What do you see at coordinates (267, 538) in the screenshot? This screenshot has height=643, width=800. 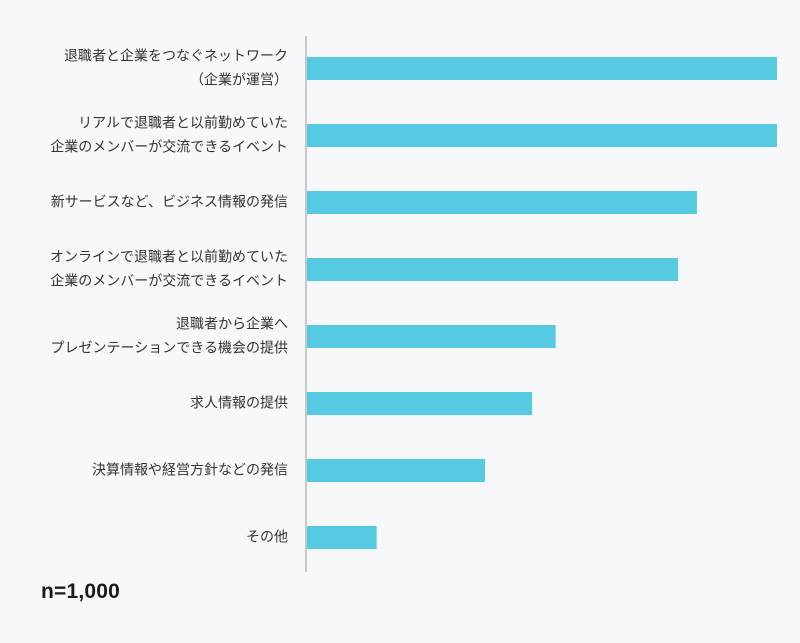 I see `category-label-8-line-1: その他` at bounding box center [267, 538].